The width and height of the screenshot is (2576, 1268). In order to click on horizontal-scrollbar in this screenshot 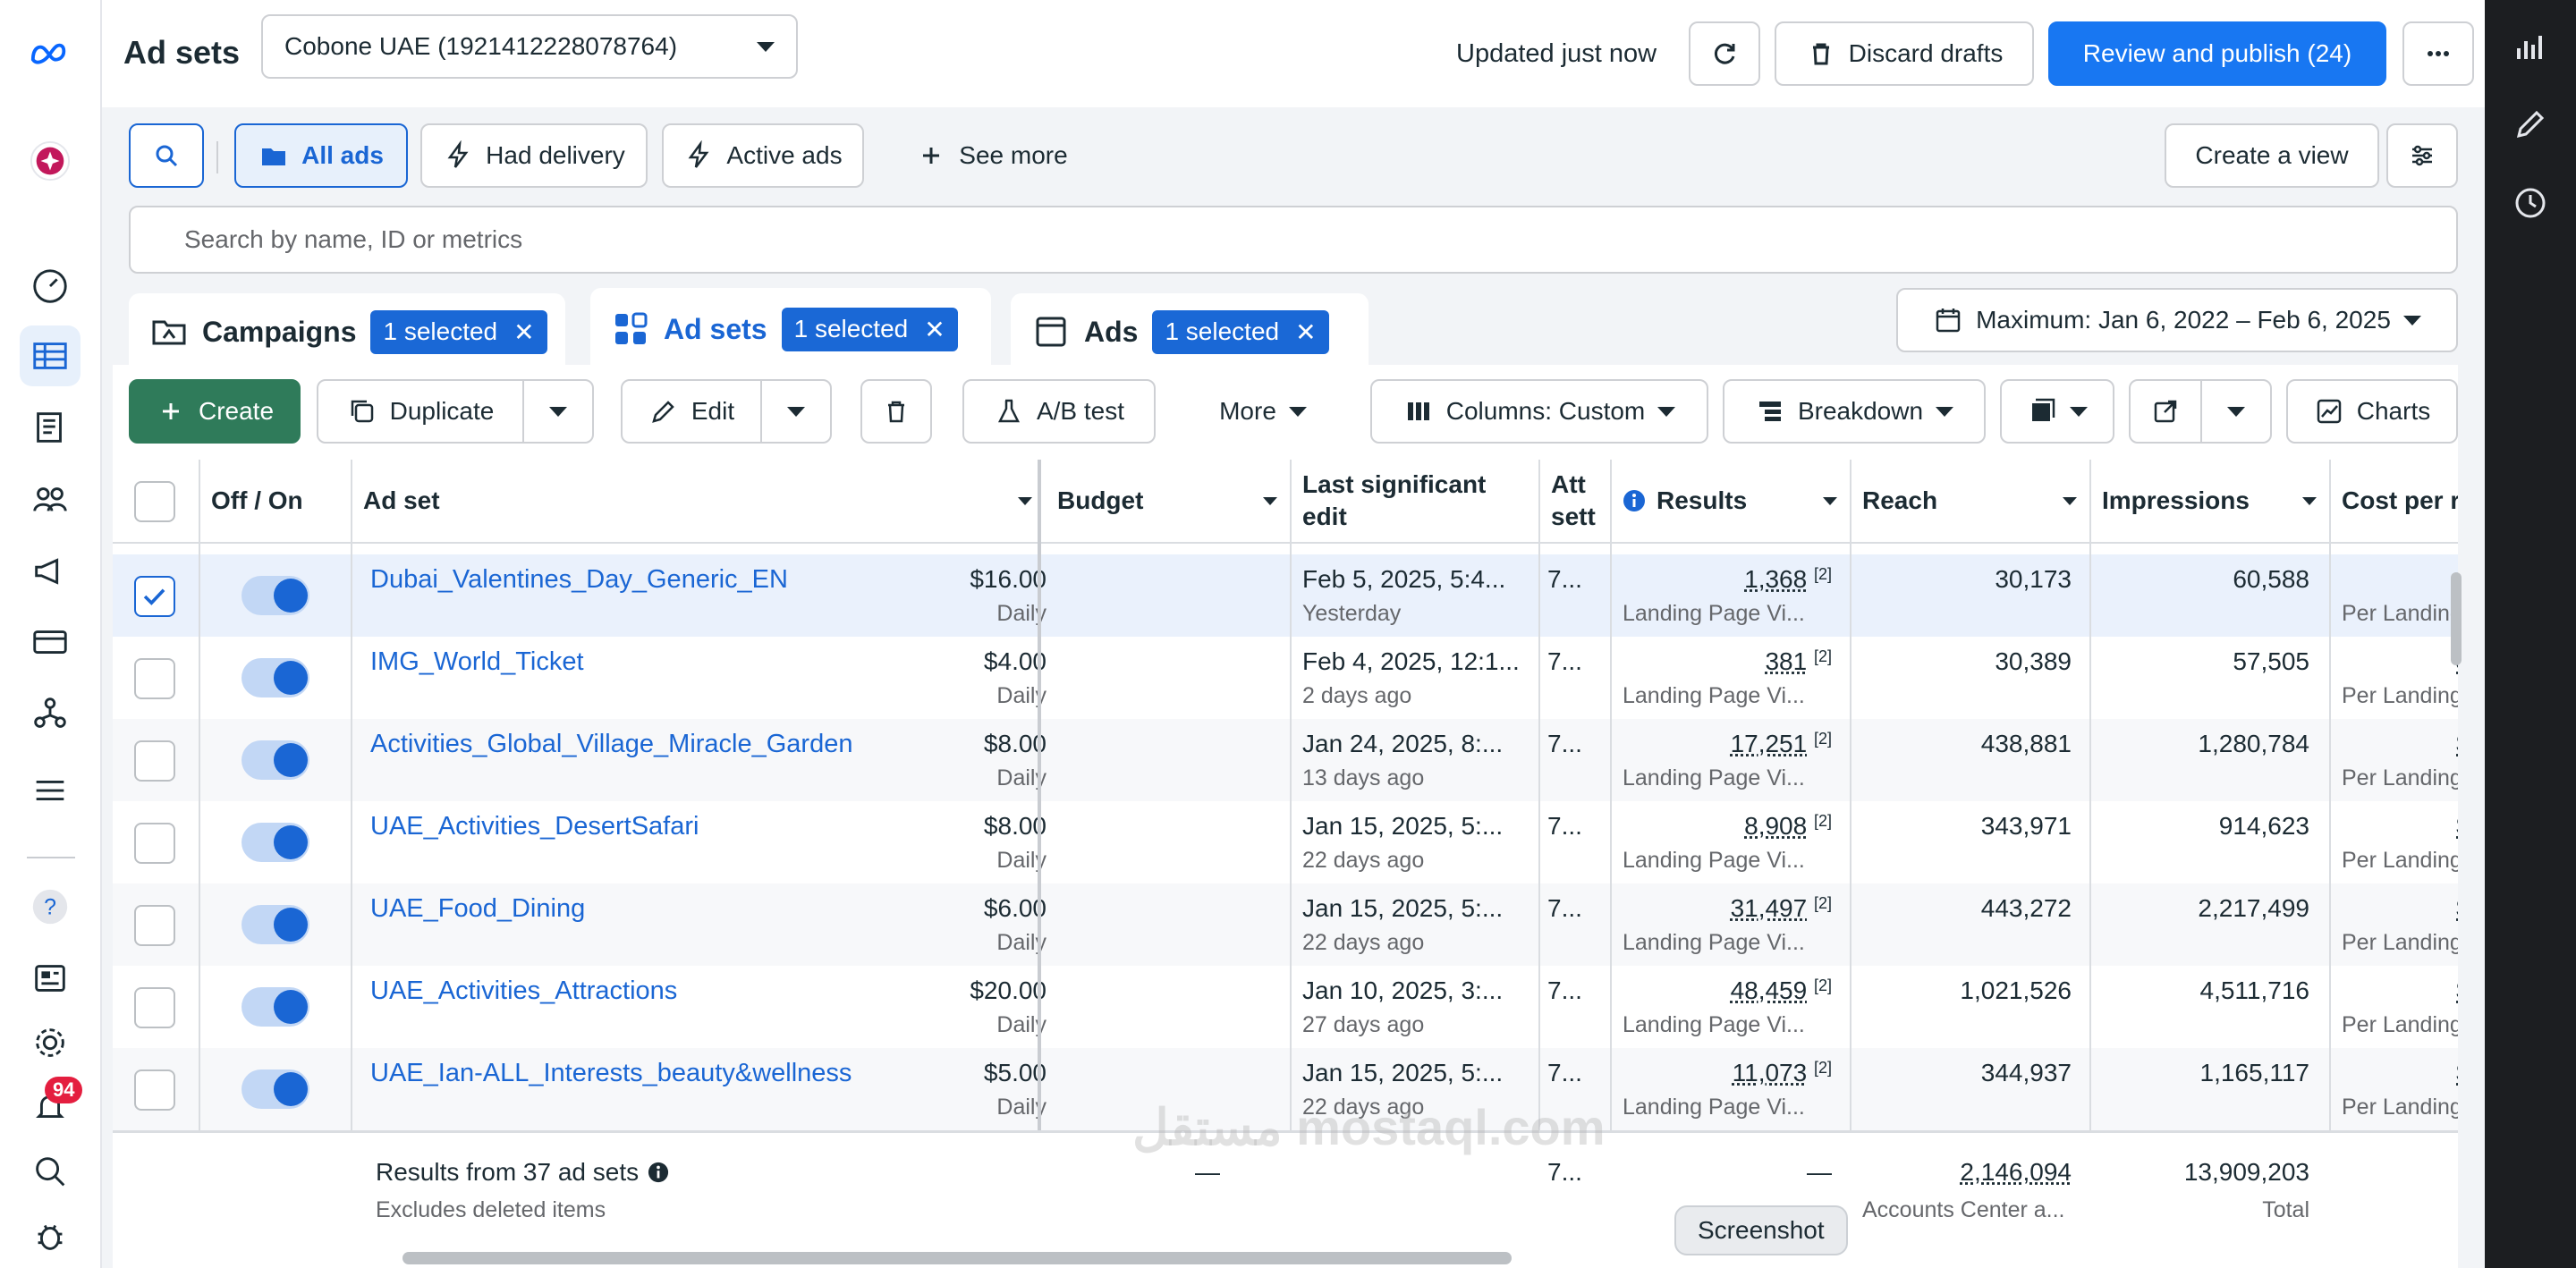, I will do `click(957, 1258)`.